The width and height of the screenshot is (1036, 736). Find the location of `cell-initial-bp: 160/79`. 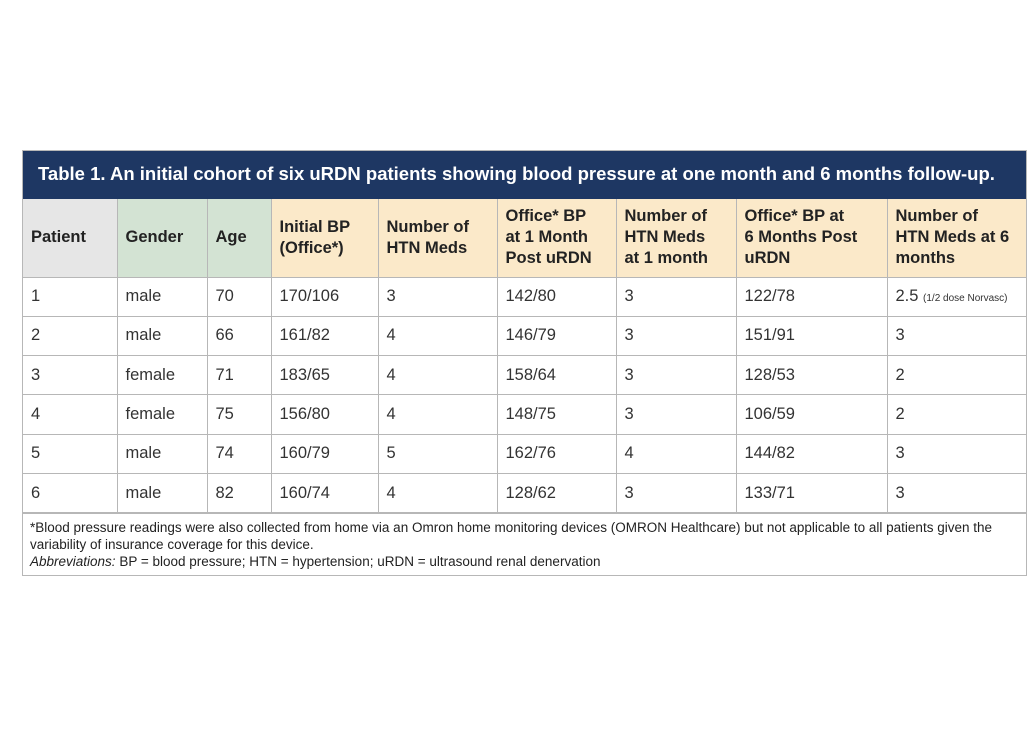

cell-initial-bp: 160/79 is located at coordinates (324, 453).